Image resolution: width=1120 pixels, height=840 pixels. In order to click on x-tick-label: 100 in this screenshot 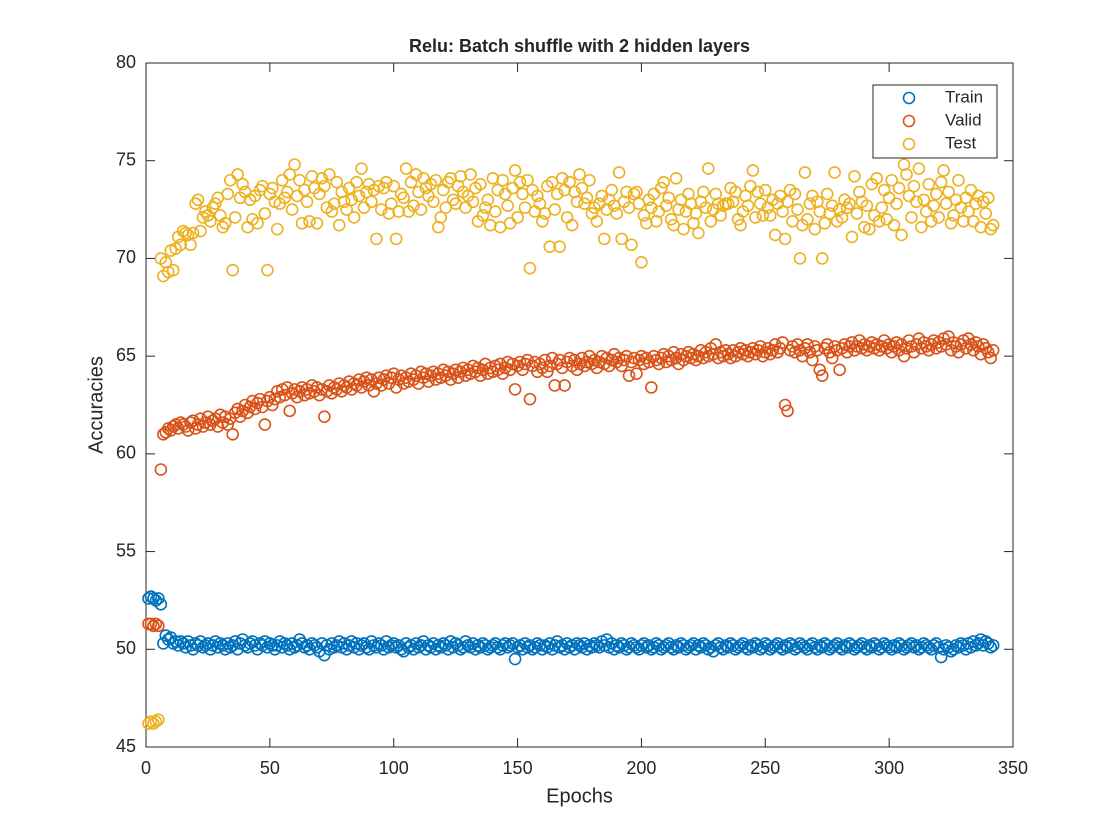, I will do `click(394, 768)`.